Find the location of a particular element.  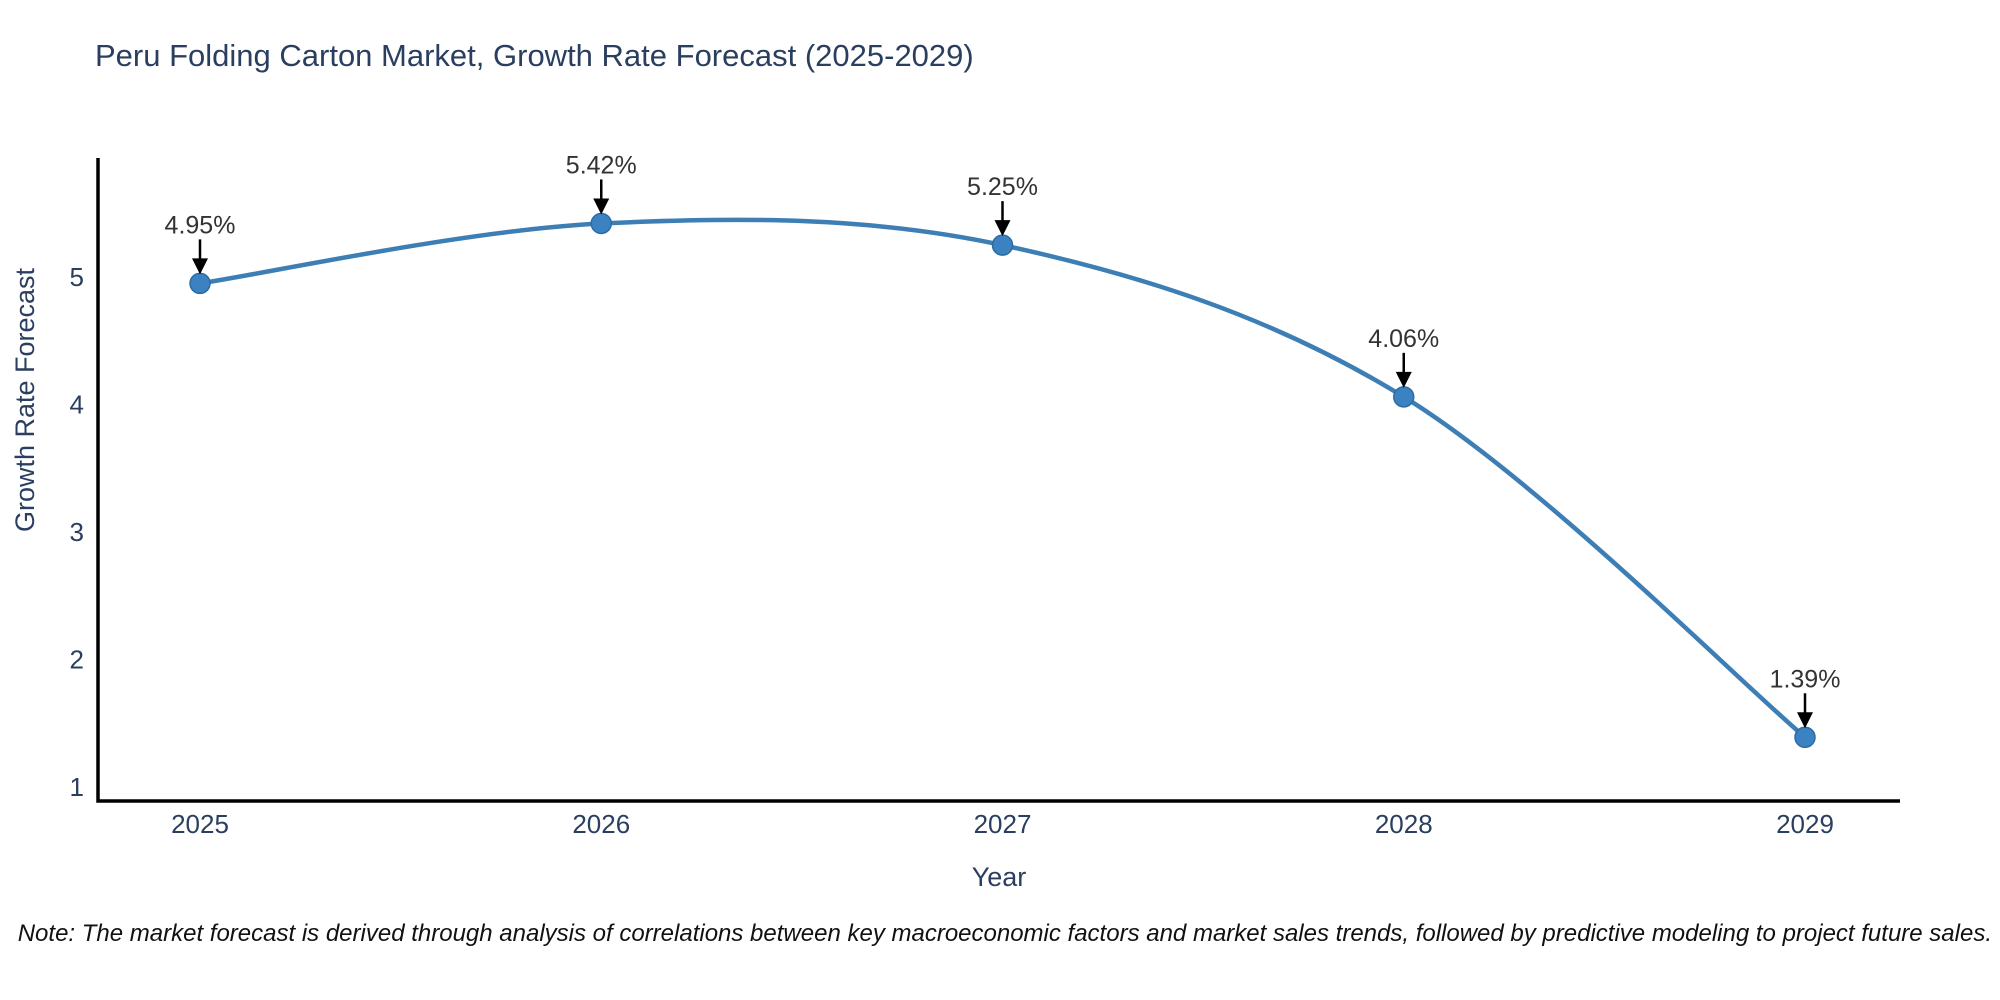

y-tick-label: 5 is located at coordinates (77, 277).